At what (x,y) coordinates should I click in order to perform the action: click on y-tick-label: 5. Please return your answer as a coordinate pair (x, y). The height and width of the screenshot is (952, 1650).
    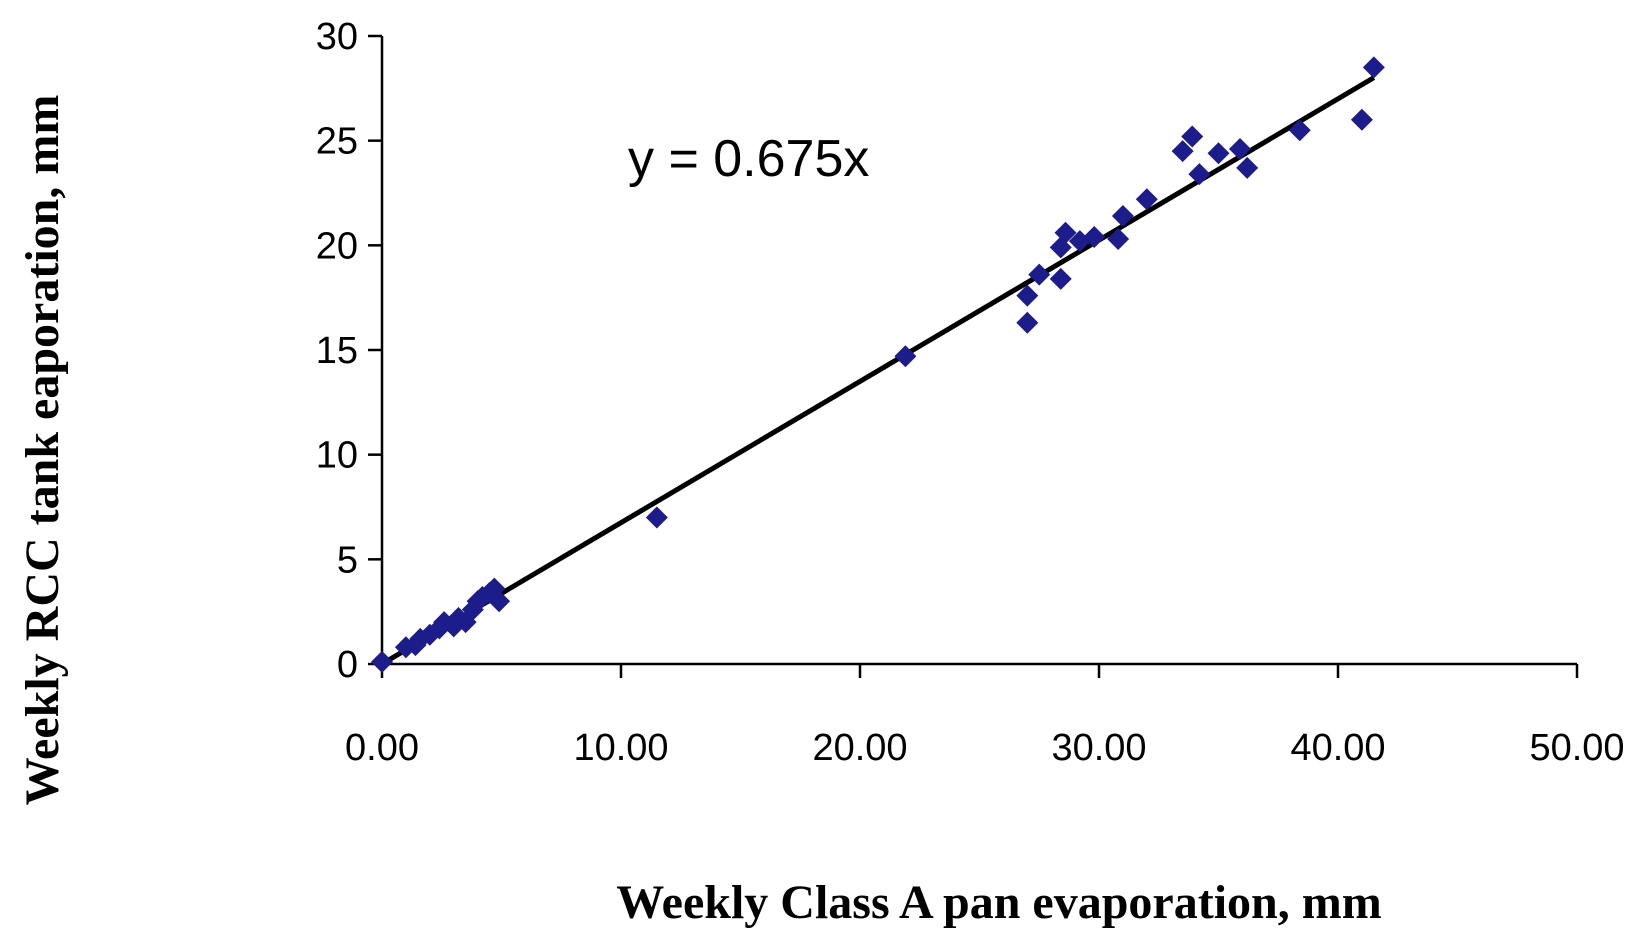
    Looking at the image, I should click on (347, 560).